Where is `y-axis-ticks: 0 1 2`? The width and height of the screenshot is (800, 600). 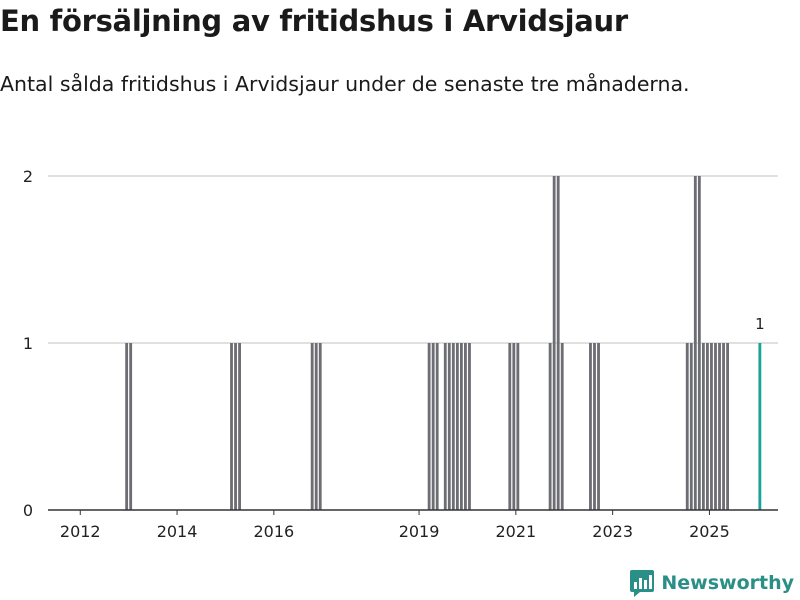
y-axis-ticks: 0 1 2 is located at coordinates (28, 343).